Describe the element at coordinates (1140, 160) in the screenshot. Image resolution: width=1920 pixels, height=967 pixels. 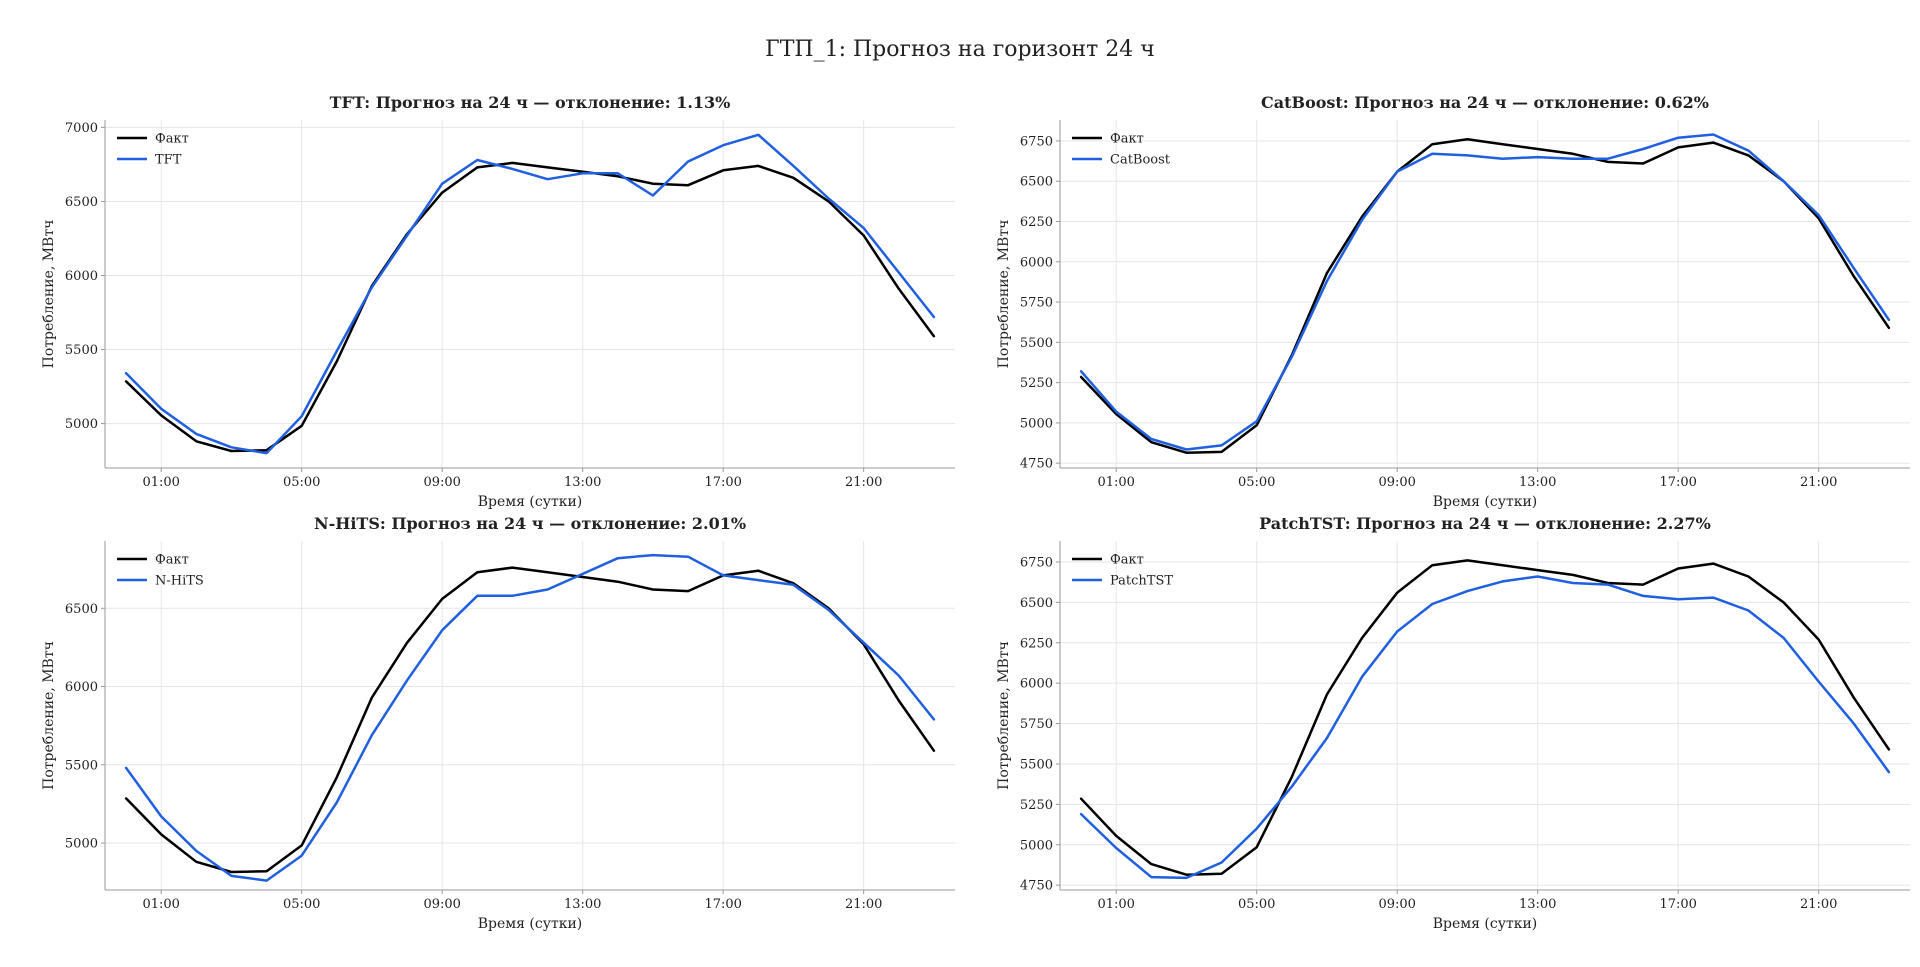
I see `legend-label: CatBoost` at that location.